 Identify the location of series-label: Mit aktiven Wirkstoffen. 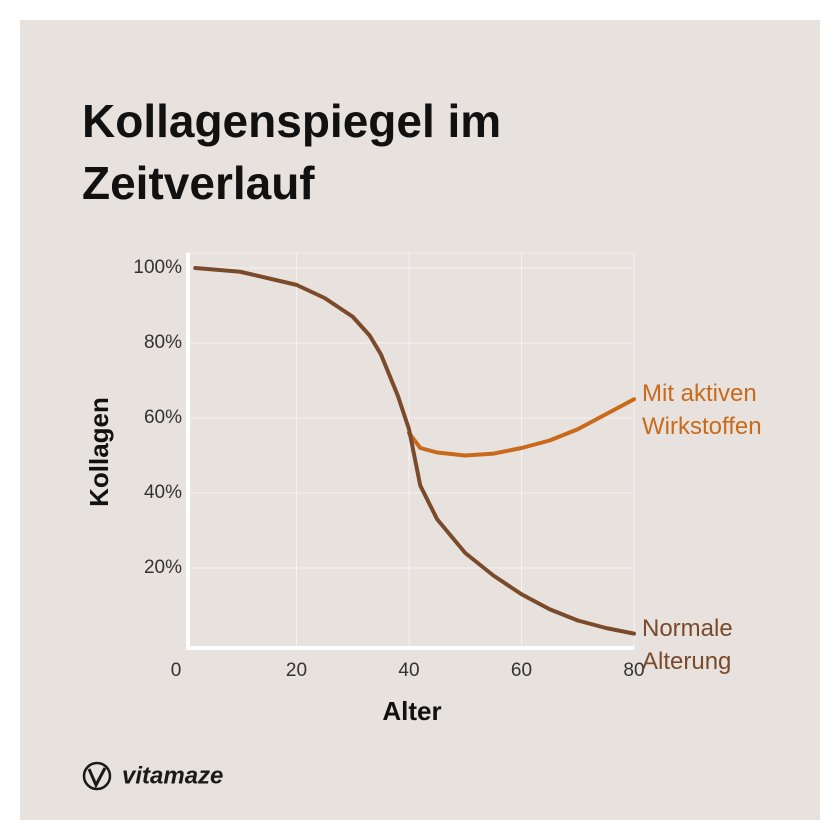
(702, 410).